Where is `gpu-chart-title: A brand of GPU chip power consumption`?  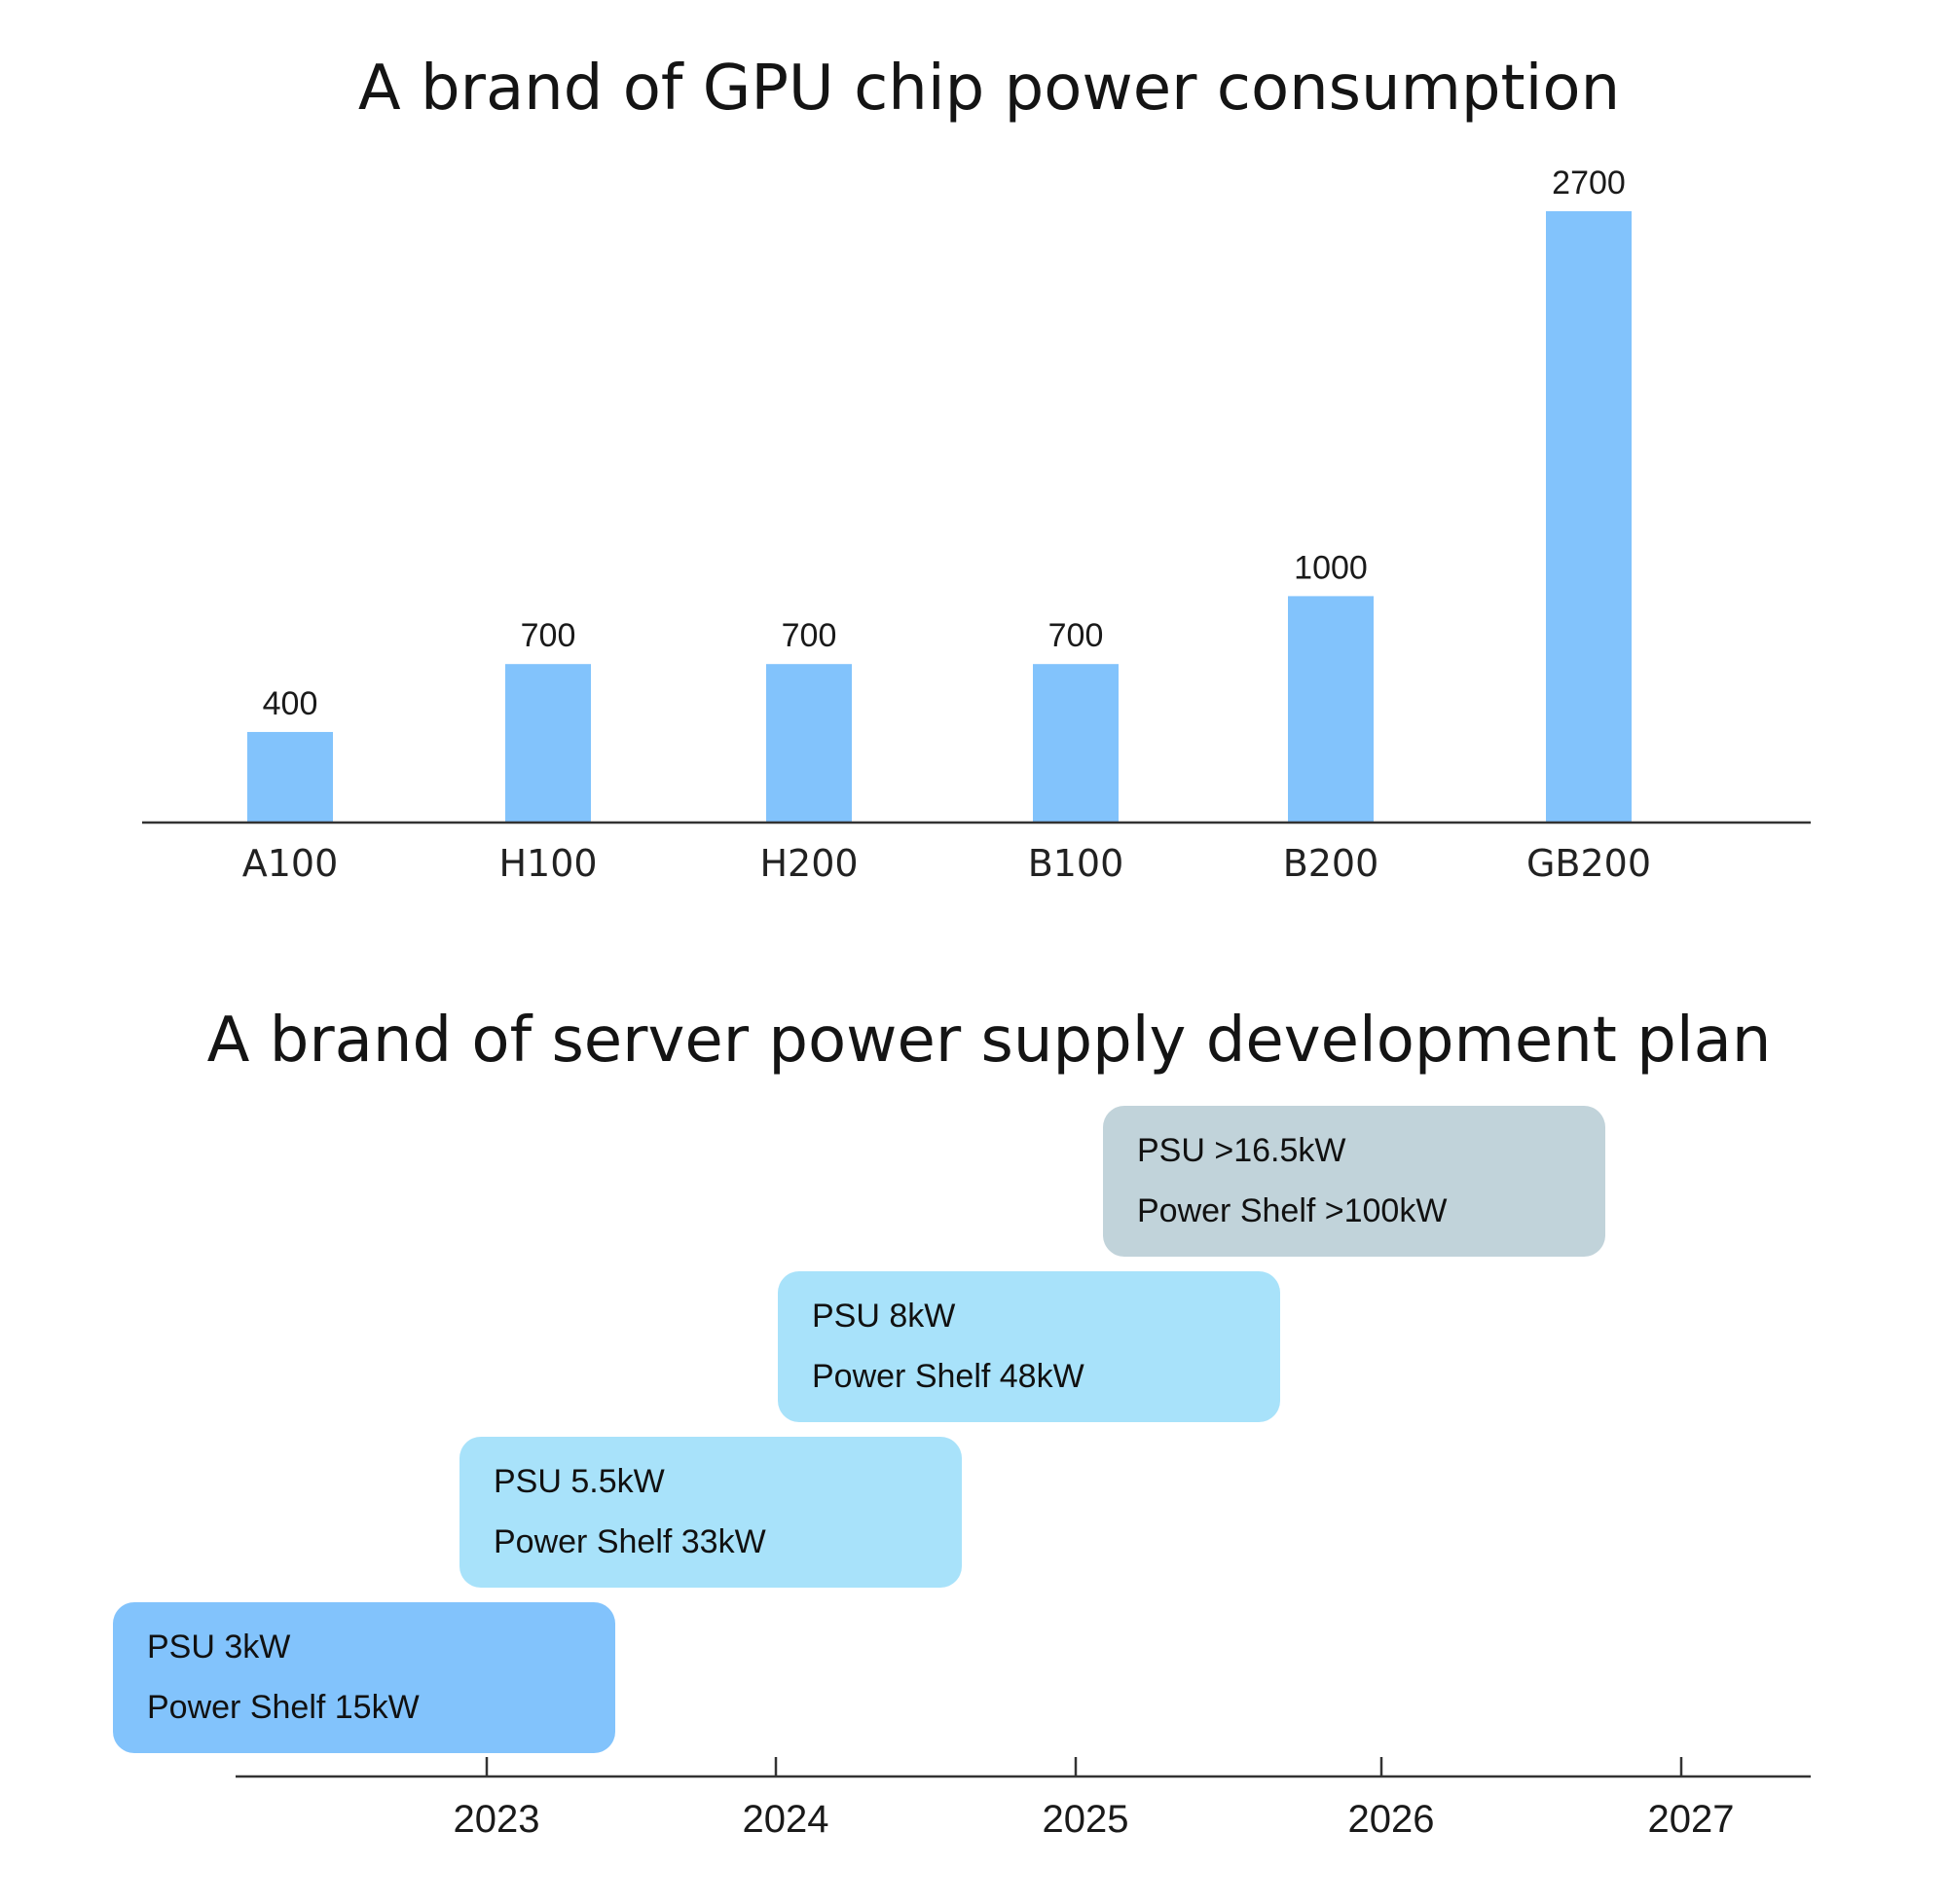 gpu-chart-title: A brand of GPU chip power consumption is located at coordinates (989, 89).